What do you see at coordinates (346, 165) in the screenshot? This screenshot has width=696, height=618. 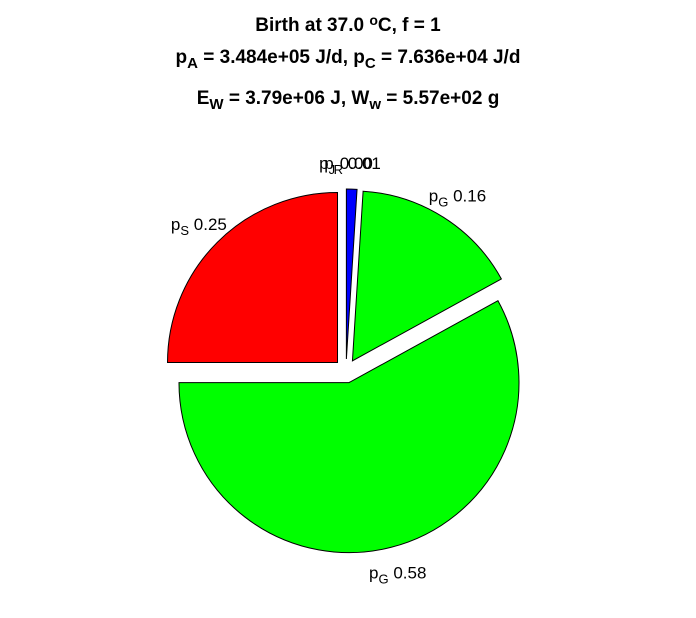 I see `slice-label-0: pJ 0.00` at bounding box center [346, 165].